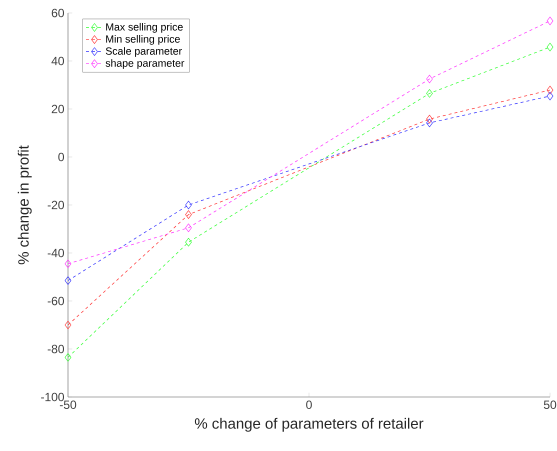 The height and width of the screenshot is (451, 557). What do you see at coordinates (58, 109) in the screenshot?
I see `y-tick-label: 20` at bounding box center [58, 109].